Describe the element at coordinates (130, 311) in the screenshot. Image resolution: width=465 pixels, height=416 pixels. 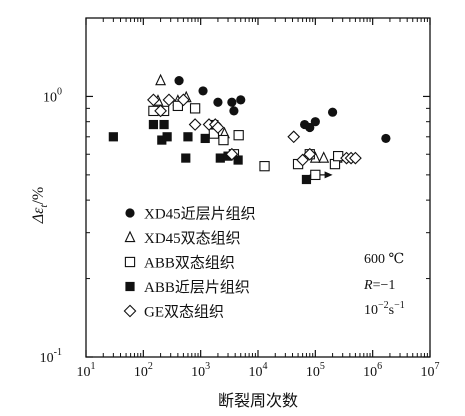
I see `legend-marker-open-diamond` at that location.